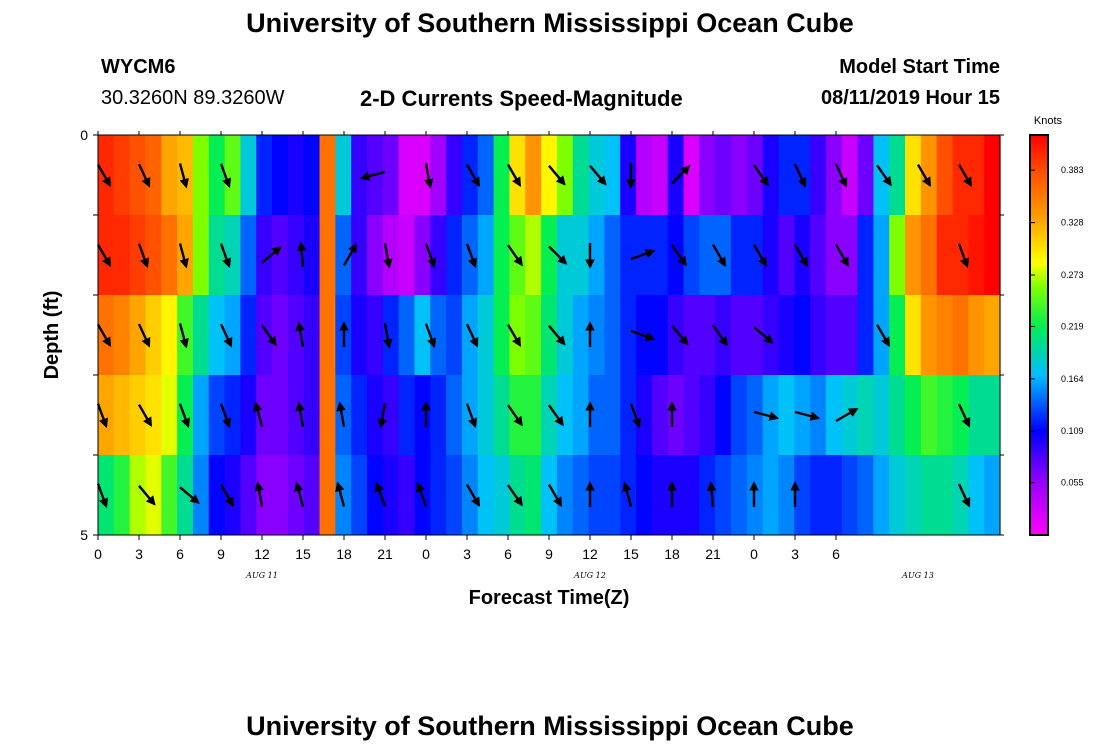 The width and height of the screenshot is (1100, 750). What do you see at coordinates (303, 554) in the screenshot?
I see `x-tick-label: 15` at bounding box center [303, 554].